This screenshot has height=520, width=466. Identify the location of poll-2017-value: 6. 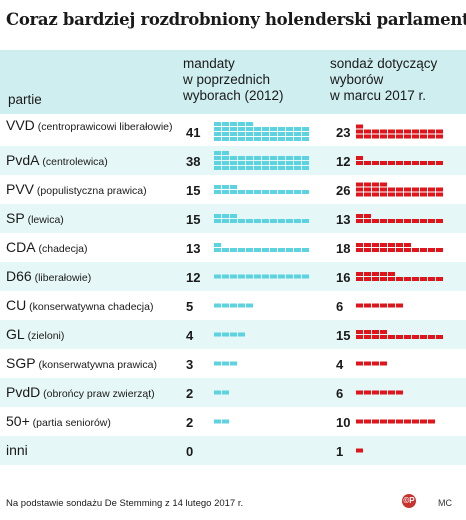
(340, 393).